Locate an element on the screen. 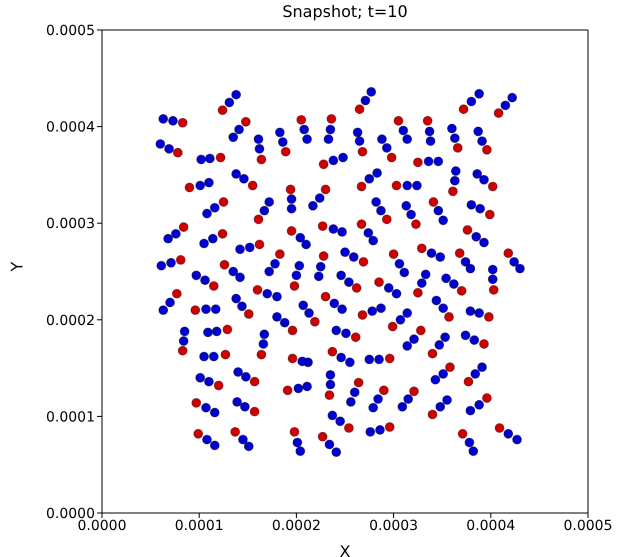  y-tick-label: 0.0005 is located at coordinates (70, 30).